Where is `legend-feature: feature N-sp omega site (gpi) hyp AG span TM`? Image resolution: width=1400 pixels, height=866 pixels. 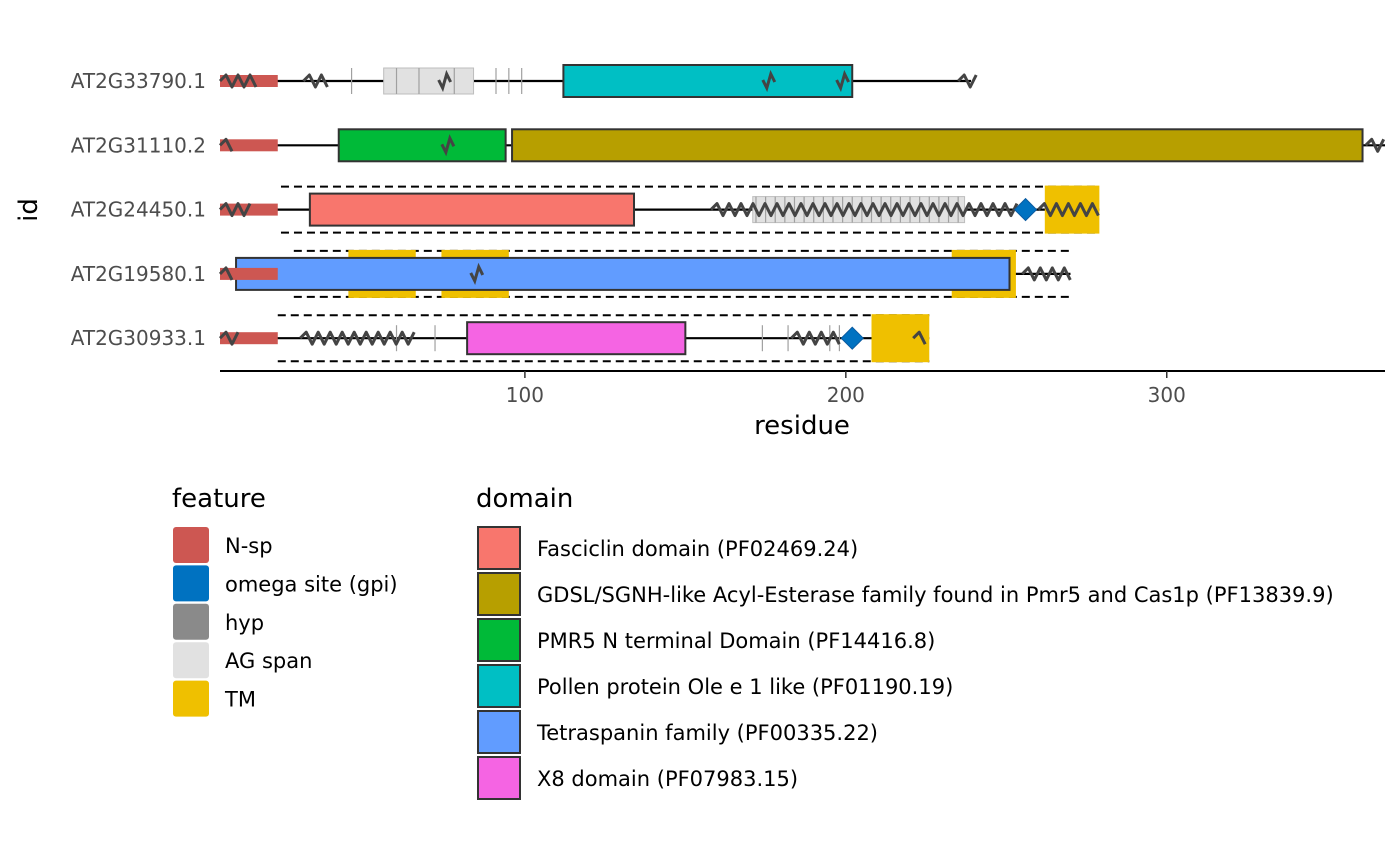
legend-feature: feature N-sp omega site (gpi) hyp AG span TM is located at coordinates (285, 600).